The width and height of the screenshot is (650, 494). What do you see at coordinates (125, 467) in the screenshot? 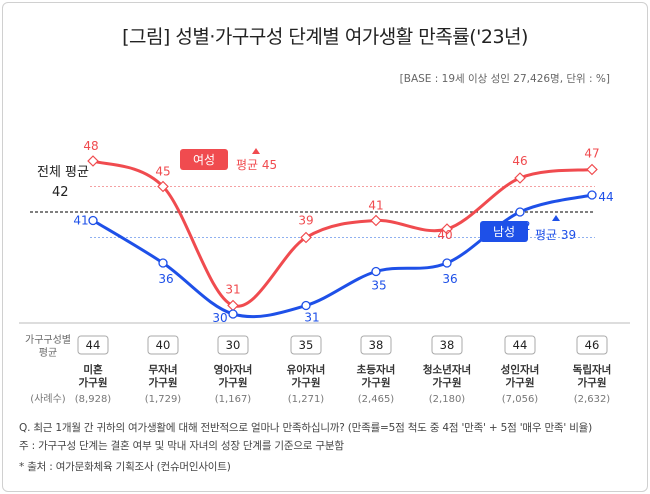
I see `source-note: * 출처 : 여가문화체육 기획조사 (컨슈머인사이트)` at bounding box center [125, 467].